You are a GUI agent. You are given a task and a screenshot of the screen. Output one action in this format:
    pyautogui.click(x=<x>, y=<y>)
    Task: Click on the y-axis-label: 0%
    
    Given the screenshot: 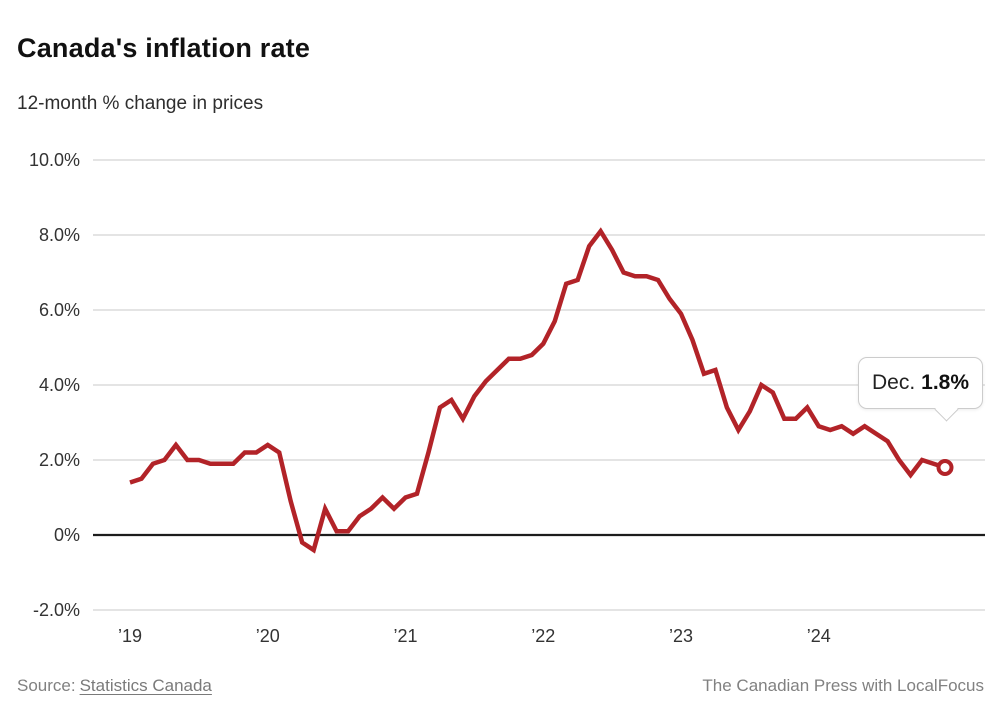 What is the action you would take?
    pyautogui.click(x=67, y=535)
    